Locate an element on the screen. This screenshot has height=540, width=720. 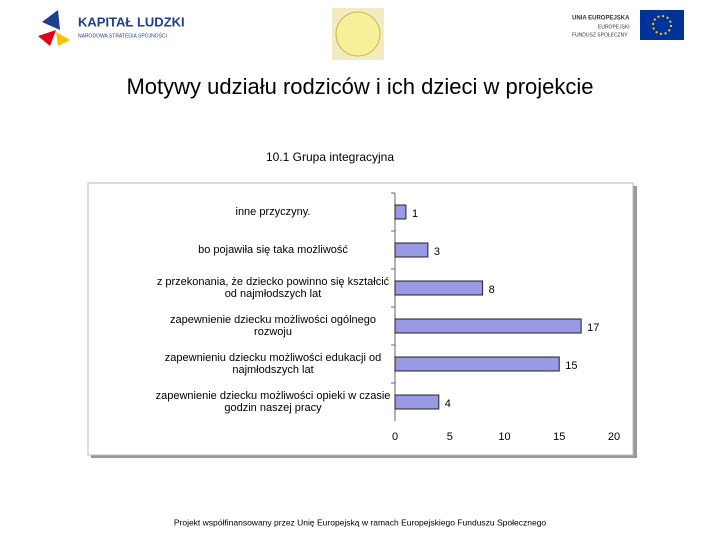
logo-title: KAPITAŁ LUDZKI is located at coordinates (131, 21).